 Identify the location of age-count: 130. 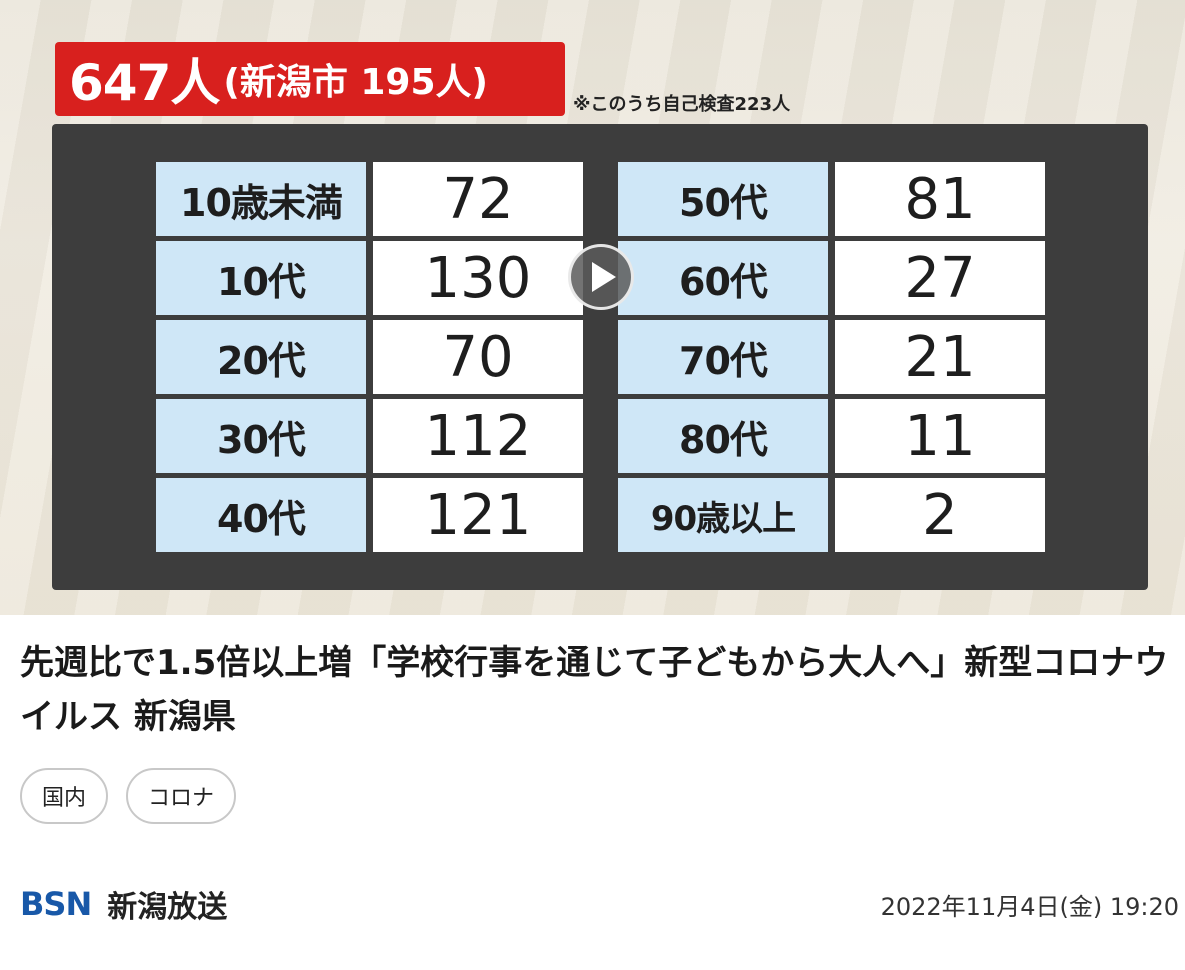
(478, 278).